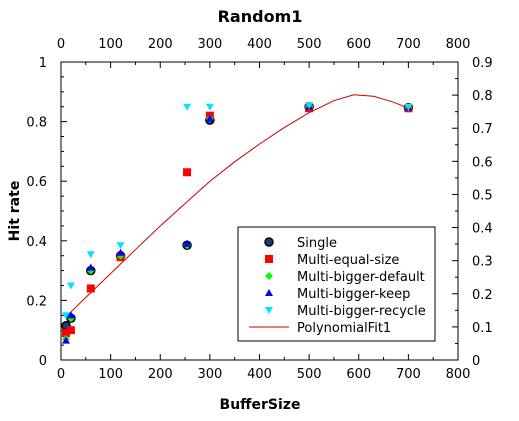 The image size is (519, 421). What do you see at coordinates (408, 374) in the screenshot?
I see `x-tick-label: 700` at bounding box center [408, 374].